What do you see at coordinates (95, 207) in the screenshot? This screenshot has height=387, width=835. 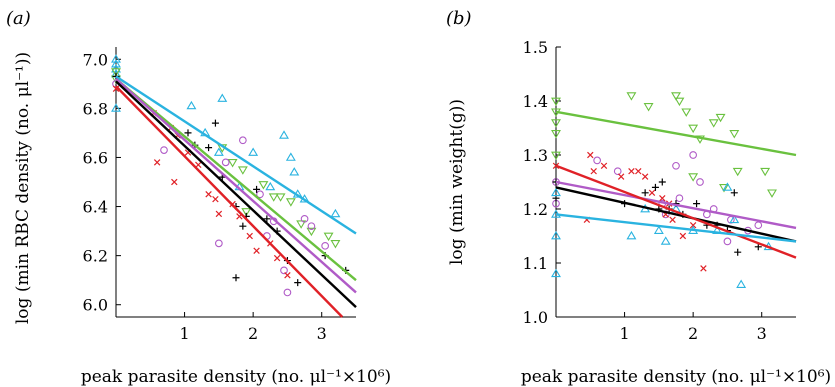 I see `panel-a-y-tick-label: 6.4` at bounding box center [95, 207].